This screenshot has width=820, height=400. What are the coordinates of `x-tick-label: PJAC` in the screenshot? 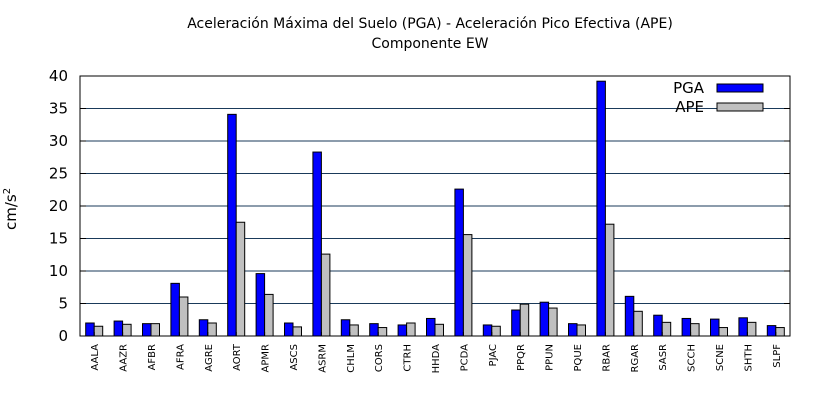 It's located at (493, 355).